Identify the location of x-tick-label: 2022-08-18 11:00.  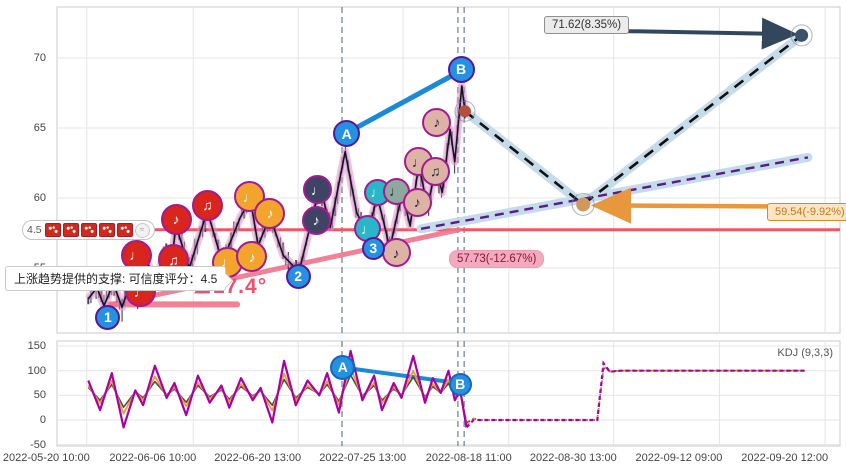
(468, 458).